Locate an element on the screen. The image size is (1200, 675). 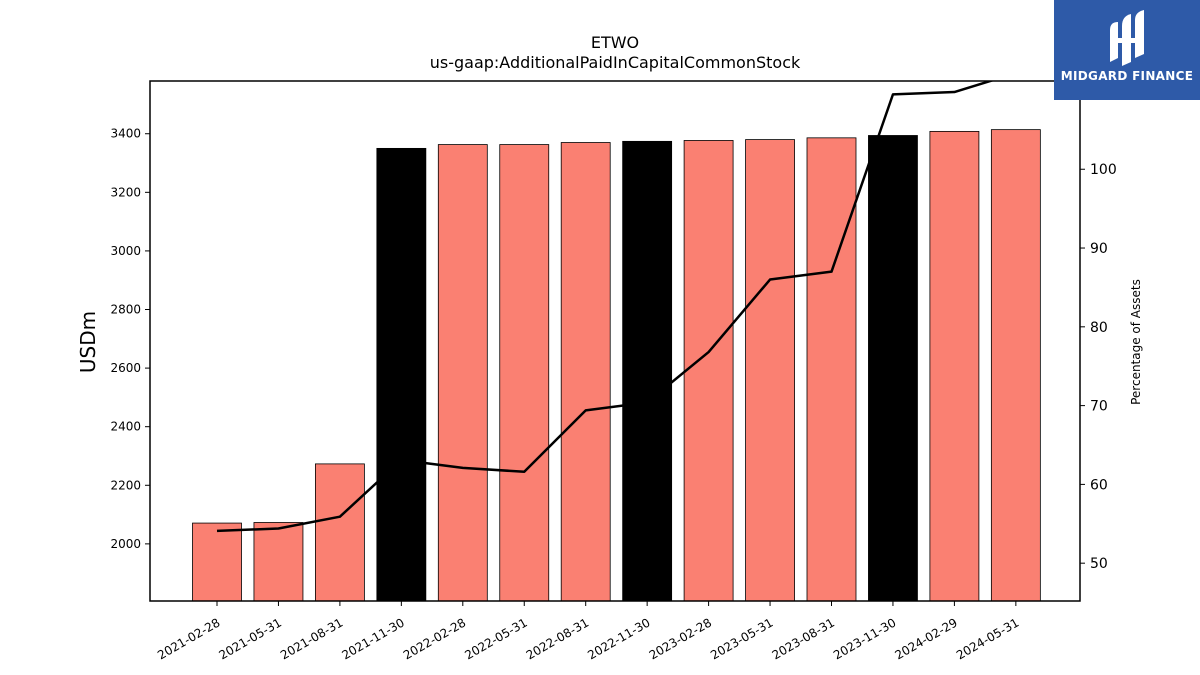
y-right-tick-label-60: 60 is located at coordinates (1099, 485).